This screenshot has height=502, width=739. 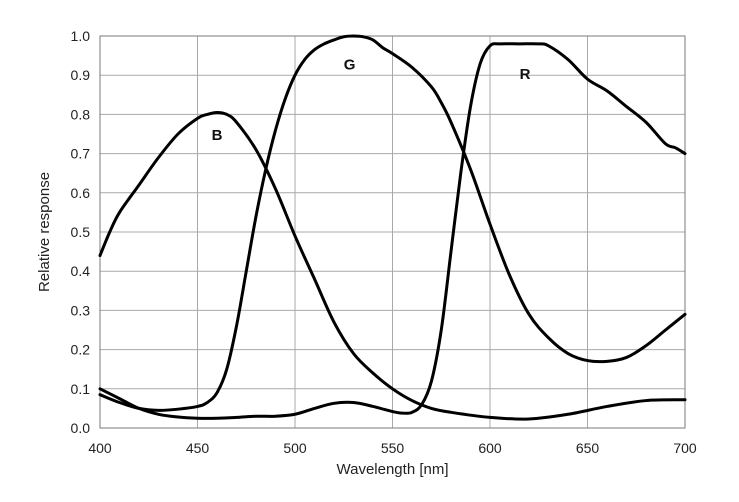 What do you see at coordinates (81, 350) in the screenshot?
I see `y-tick-label: 0.2` at bounding box center [81, 350].